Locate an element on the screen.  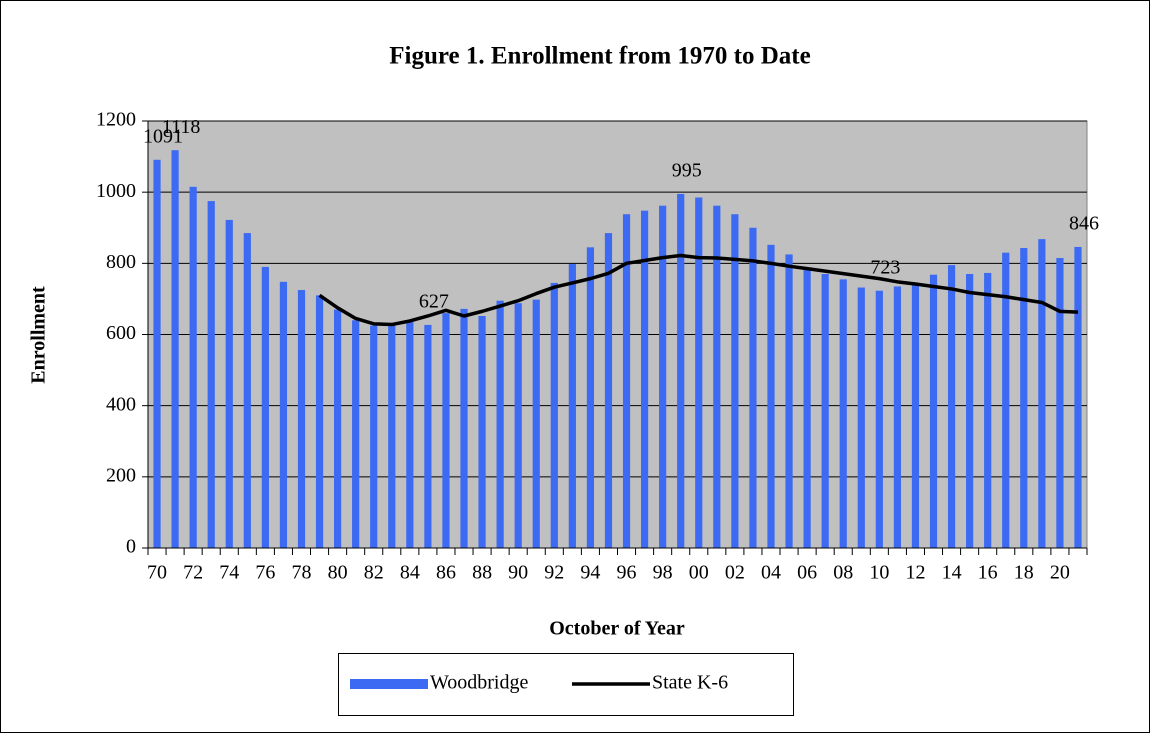
x-tick-label: 10 is located at coordinates (879, 573).